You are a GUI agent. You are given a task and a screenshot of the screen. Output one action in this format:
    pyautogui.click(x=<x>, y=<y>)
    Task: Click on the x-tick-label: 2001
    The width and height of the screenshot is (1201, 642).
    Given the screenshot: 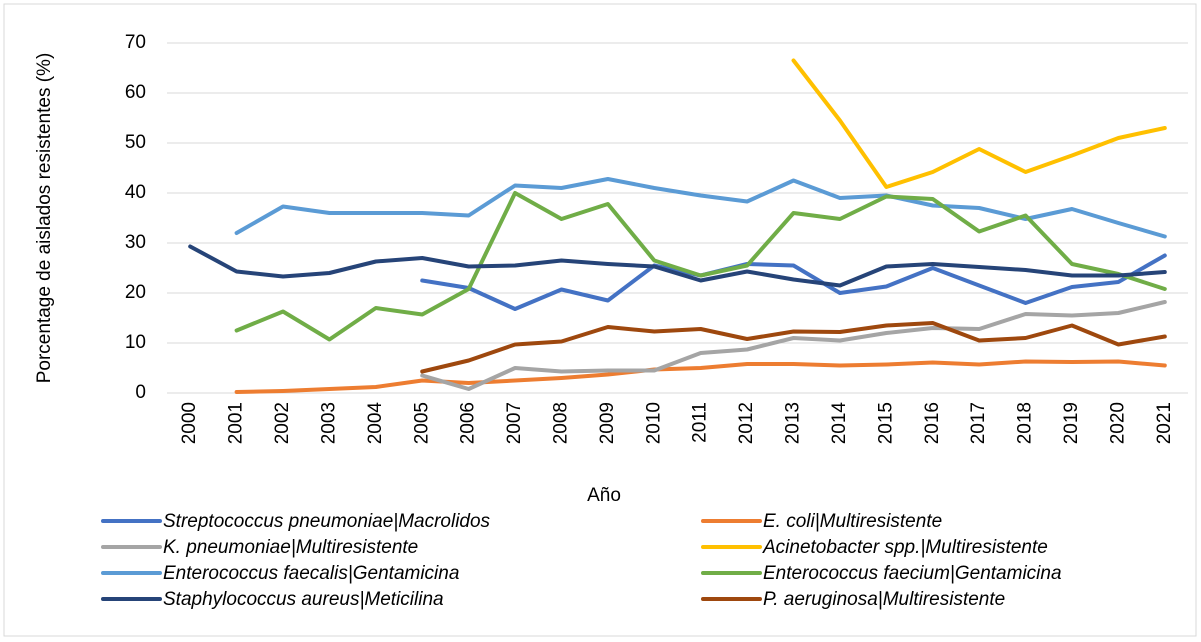 What is the action you would take?
    pyautogui.click(x=236, y=423)
    